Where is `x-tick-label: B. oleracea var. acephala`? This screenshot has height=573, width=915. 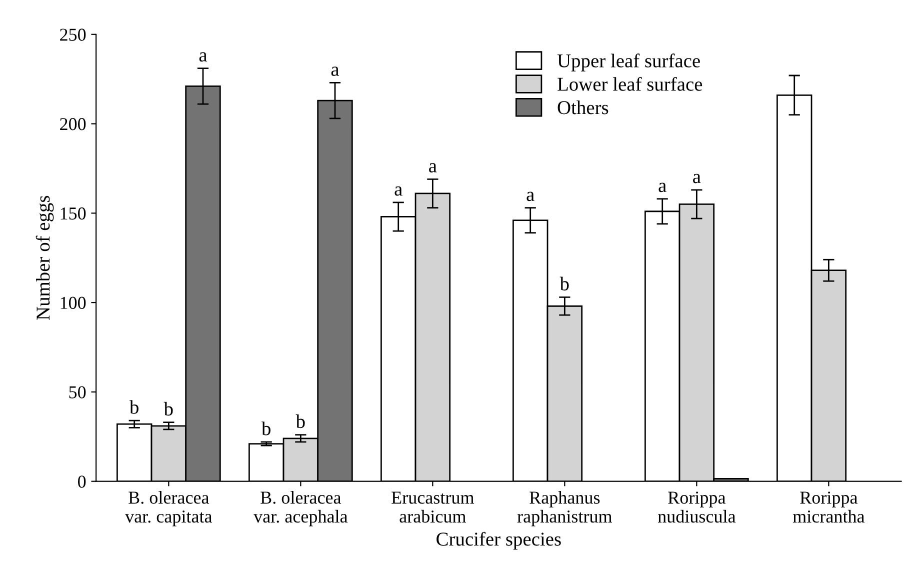 x-tick-label: B. oleracea var. acephala is located at coordinates (301, 508).